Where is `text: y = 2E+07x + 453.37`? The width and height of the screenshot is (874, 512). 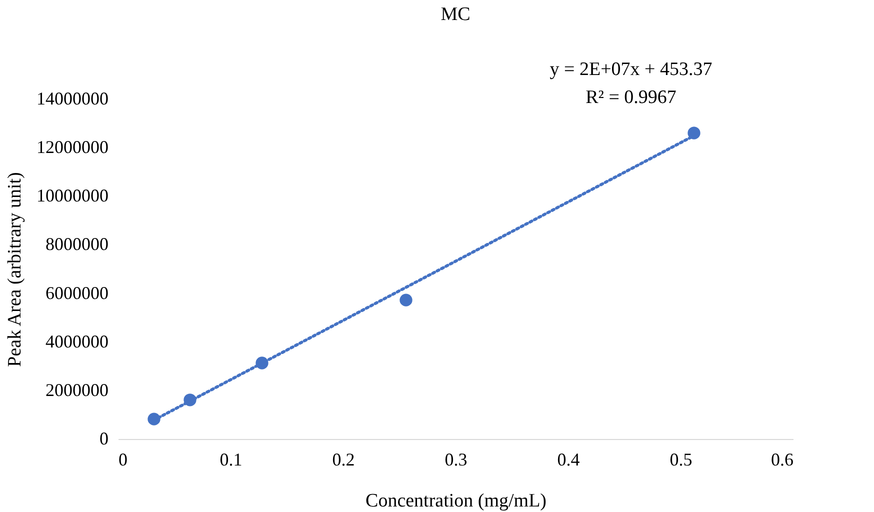 text: y = 2E+07x + 453.37 is located at coordinates (631, 69).